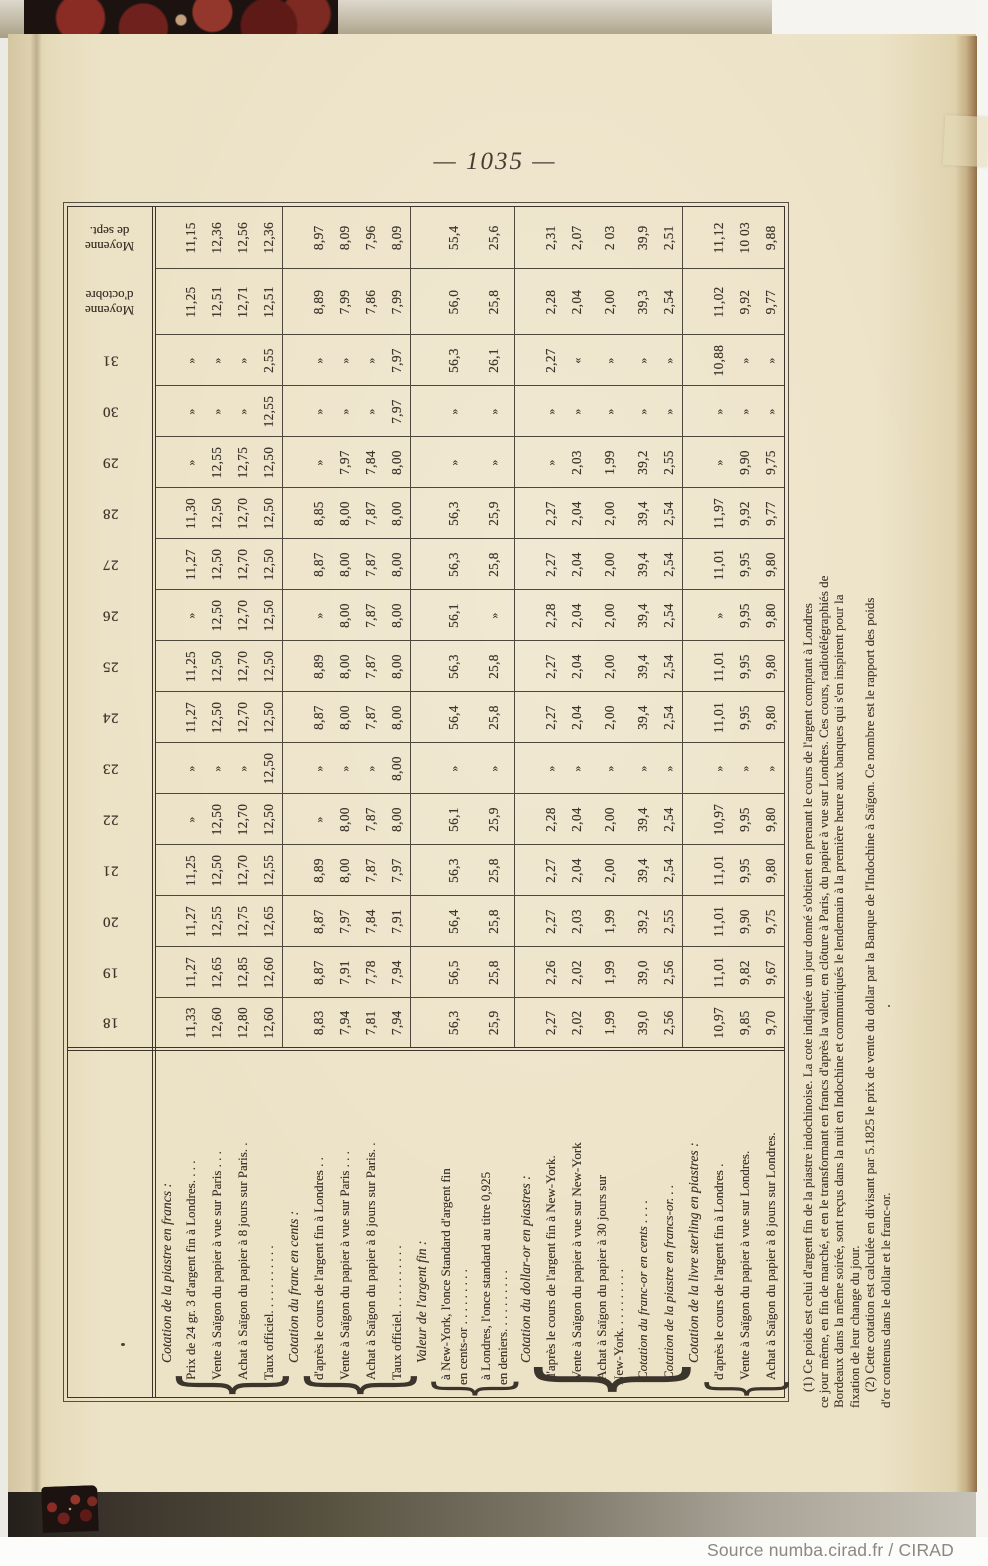 This screenshot has height=1566, width=988. I want to click on value-cell: 11,27, so click(191, 564).